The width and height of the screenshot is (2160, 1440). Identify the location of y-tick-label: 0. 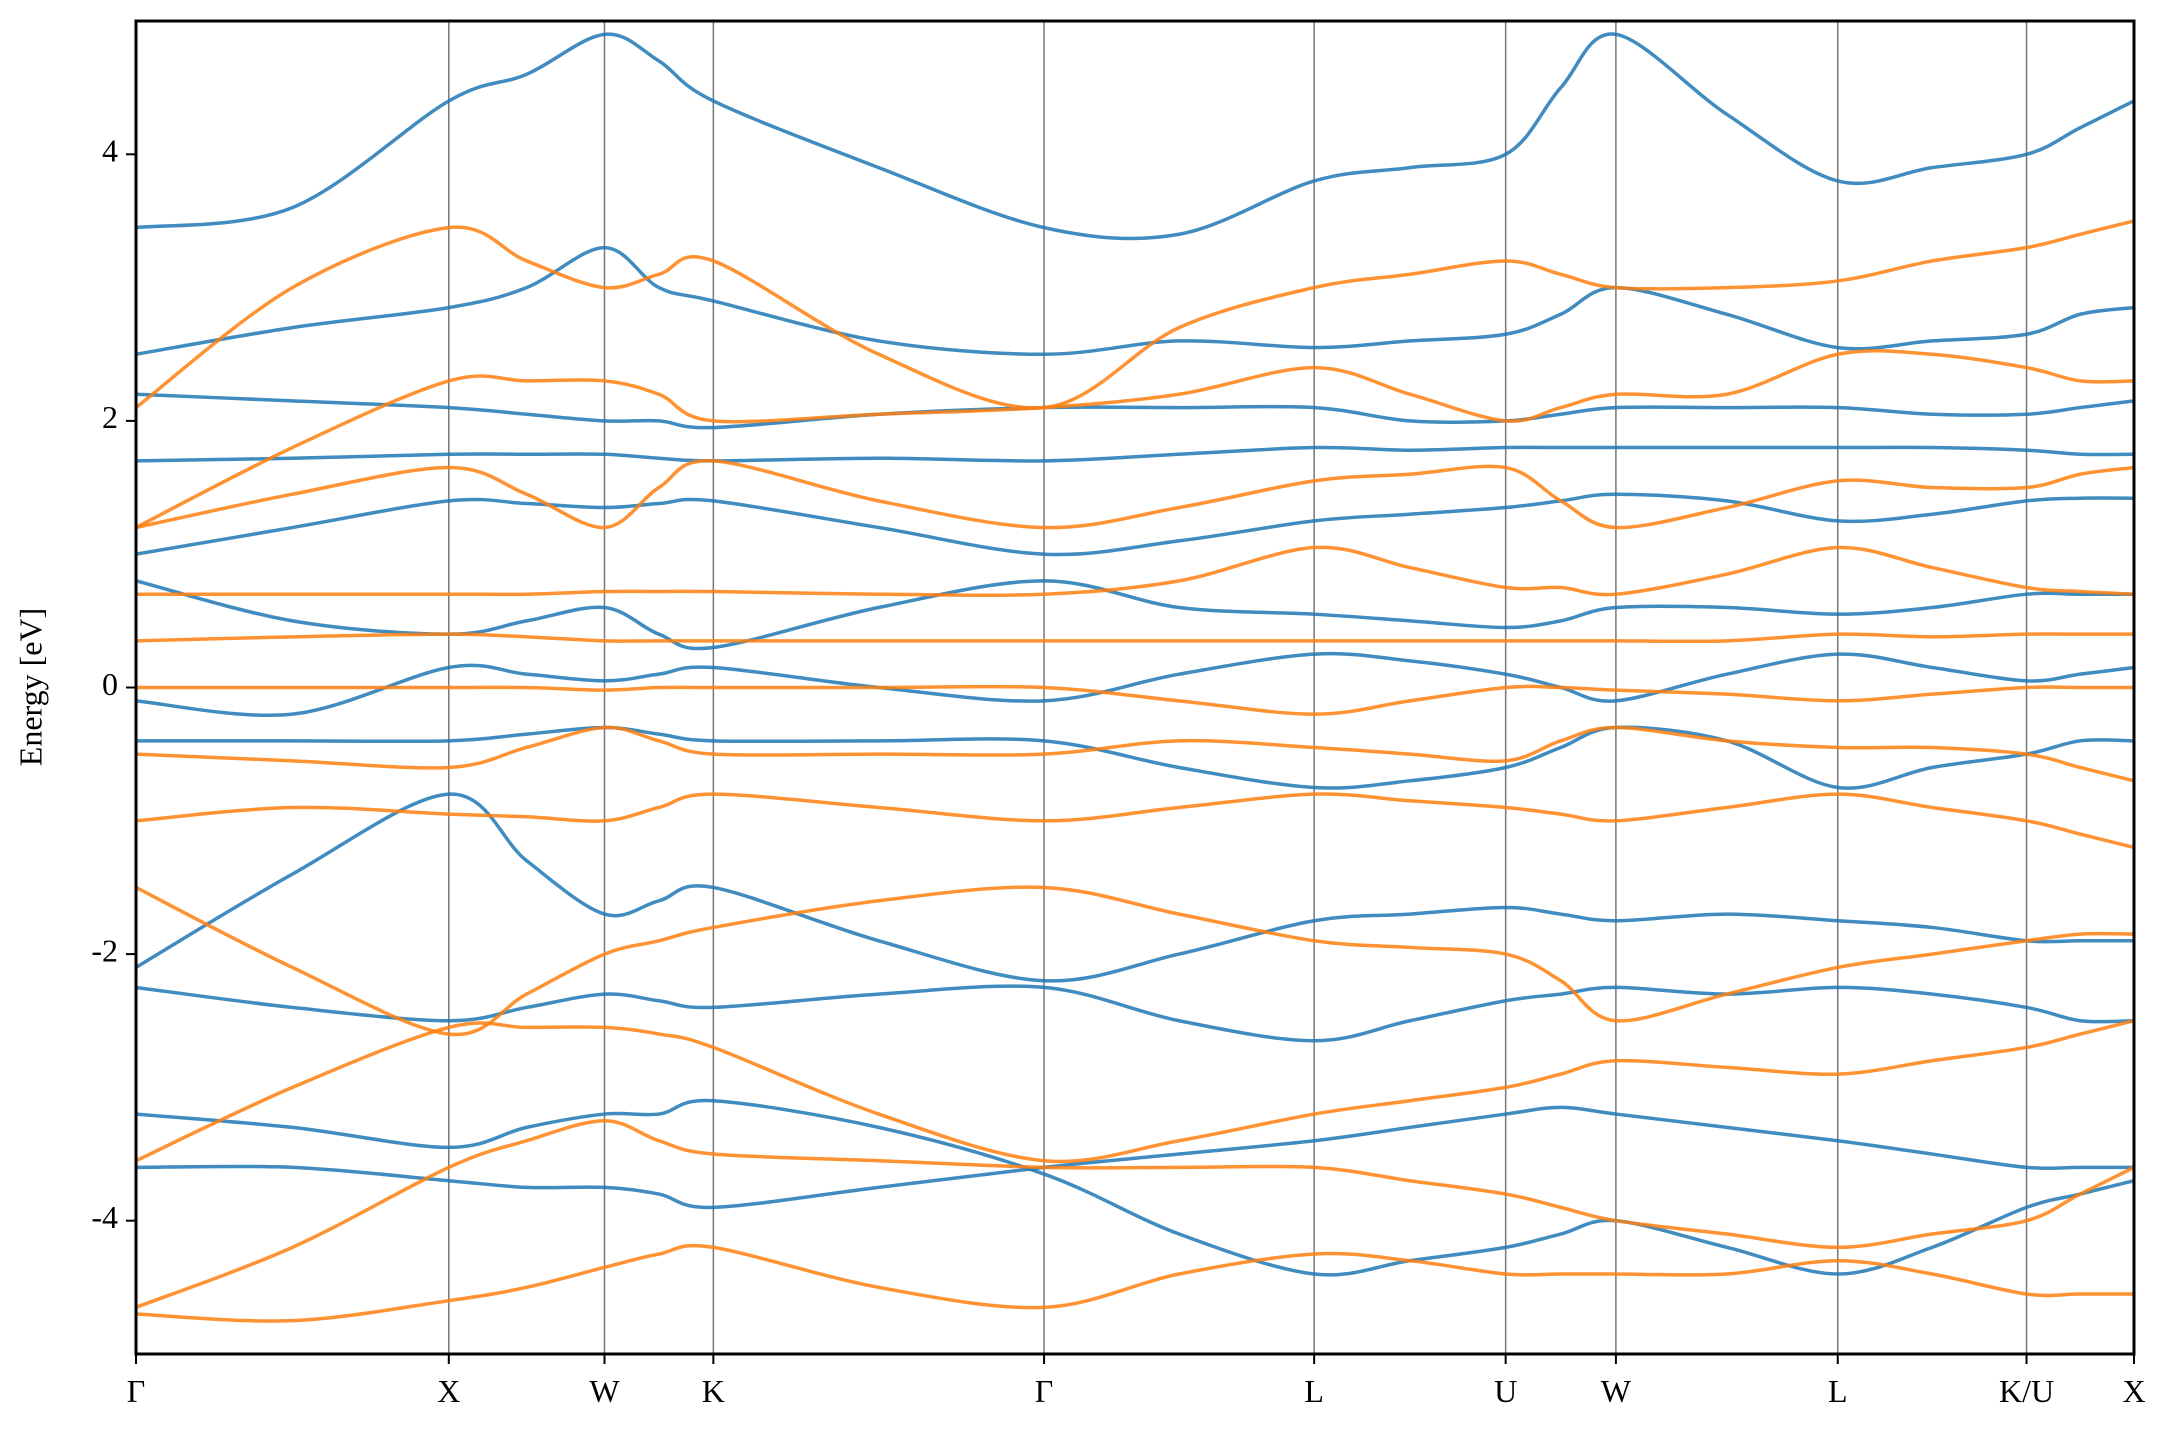
(110, 684).